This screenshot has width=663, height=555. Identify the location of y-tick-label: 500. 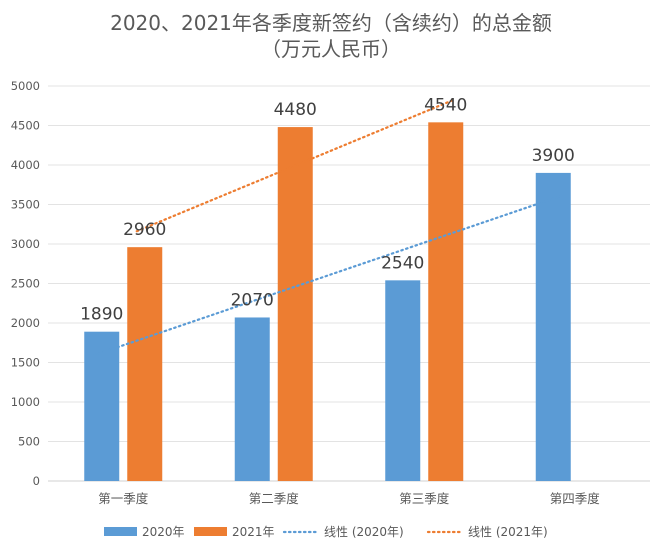
(29, 442).